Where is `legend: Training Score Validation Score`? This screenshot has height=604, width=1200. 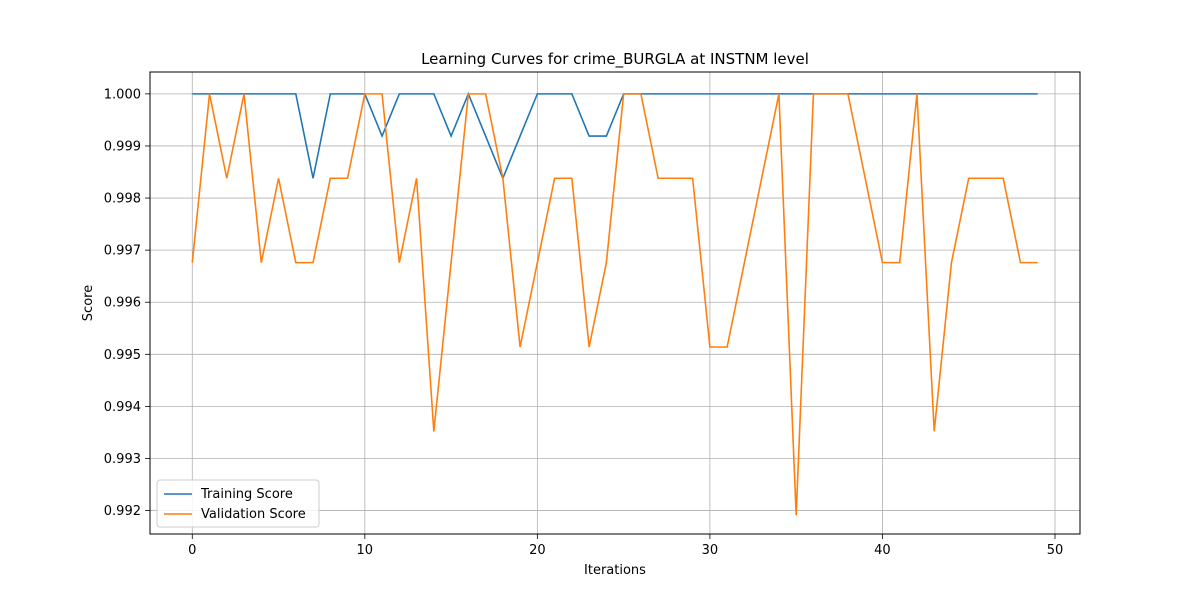 legend: Training Score Validation Score is located at coordinates (238, 503).